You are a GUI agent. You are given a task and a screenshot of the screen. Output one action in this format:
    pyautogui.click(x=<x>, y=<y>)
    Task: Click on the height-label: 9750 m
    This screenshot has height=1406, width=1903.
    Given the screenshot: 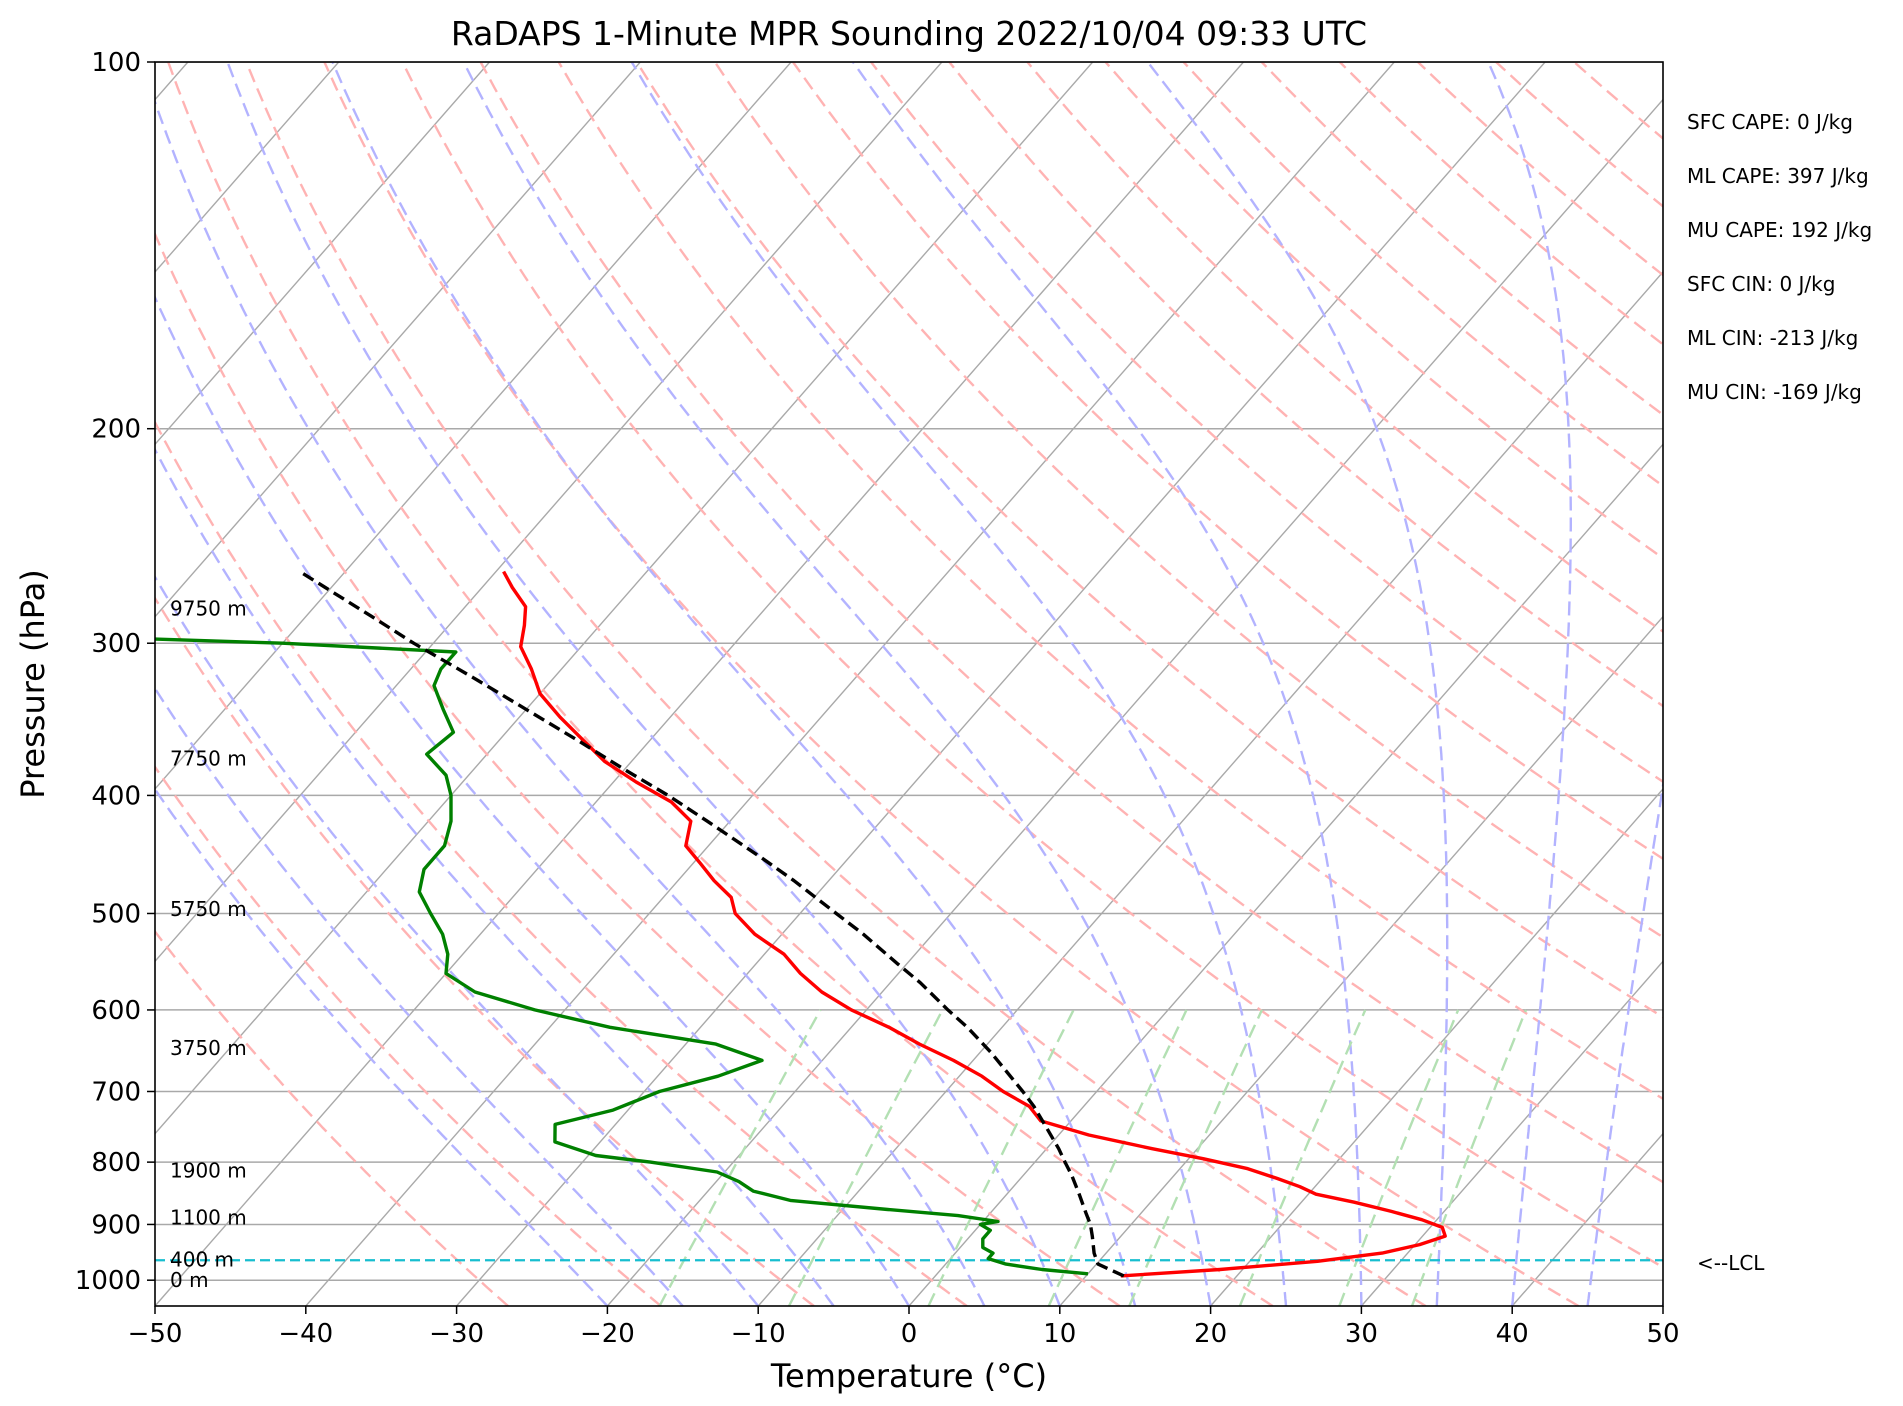 What is the action you would take?
    pyautogui.click(x=208, y=609)
    